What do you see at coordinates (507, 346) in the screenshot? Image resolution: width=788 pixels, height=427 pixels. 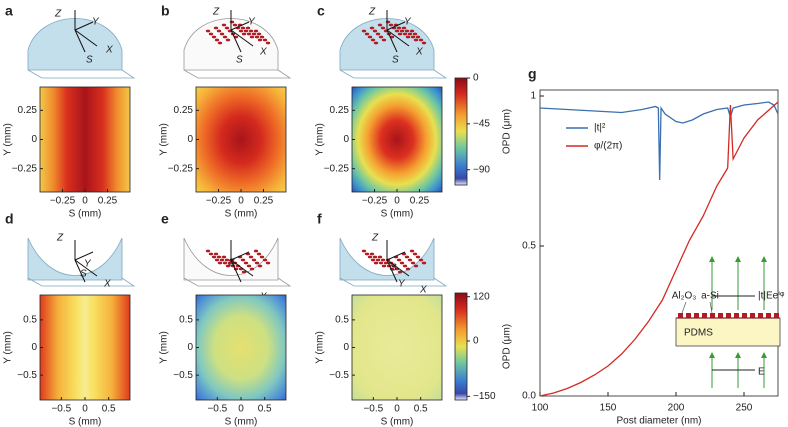 I see `colorbar-label: OPD (μm)` at bounding box center [507, 346].